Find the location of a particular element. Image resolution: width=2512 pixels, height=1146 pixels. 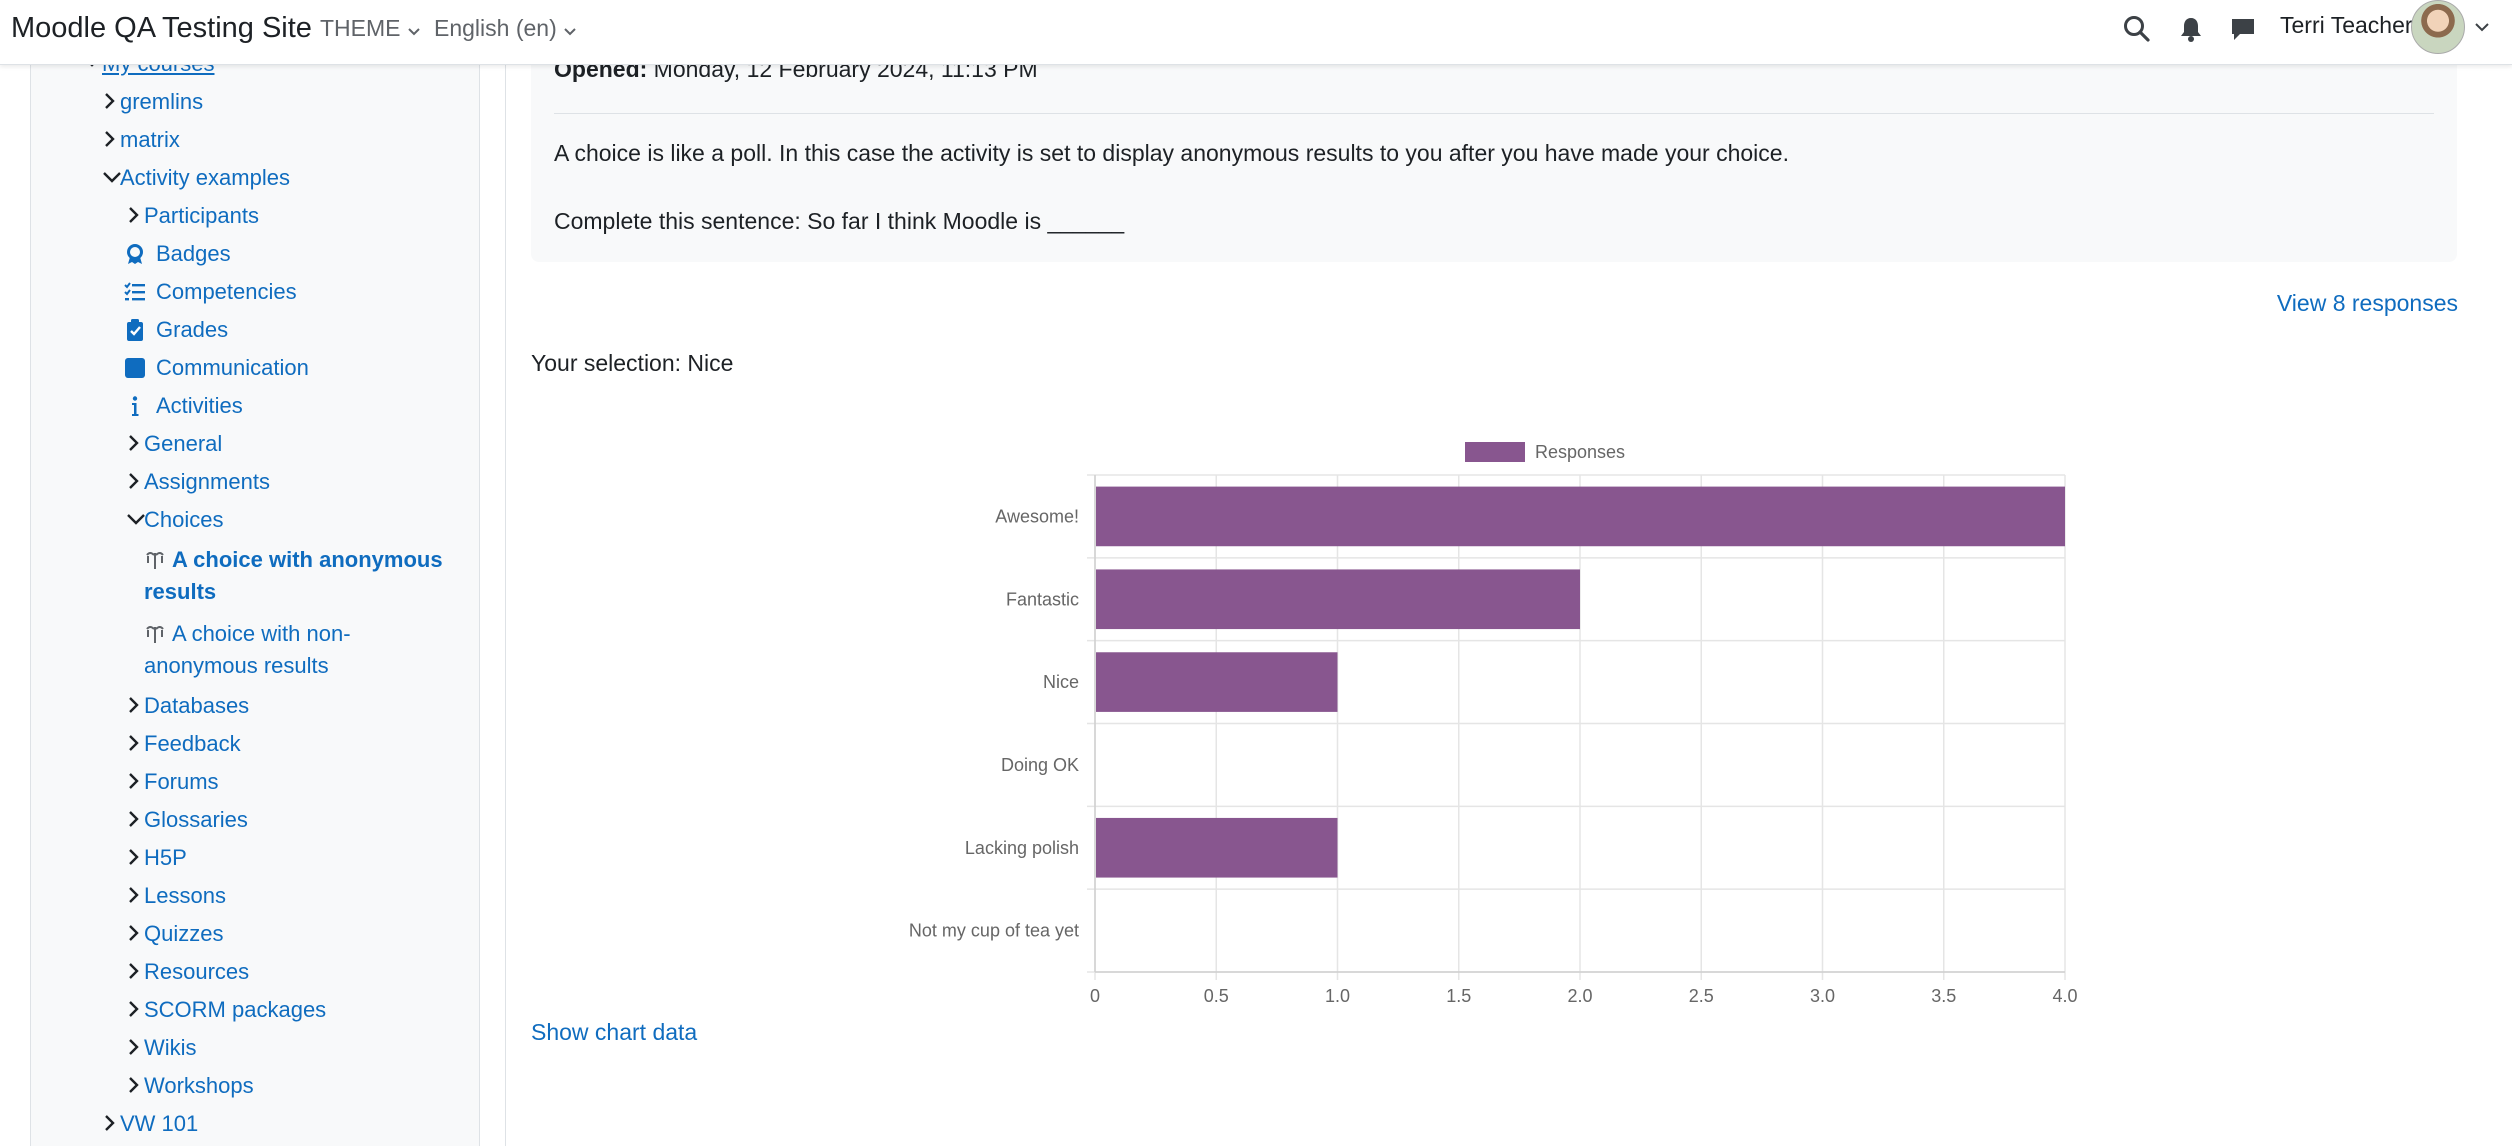

tree-item-activities: Activities is located at coordinates (183, 406).